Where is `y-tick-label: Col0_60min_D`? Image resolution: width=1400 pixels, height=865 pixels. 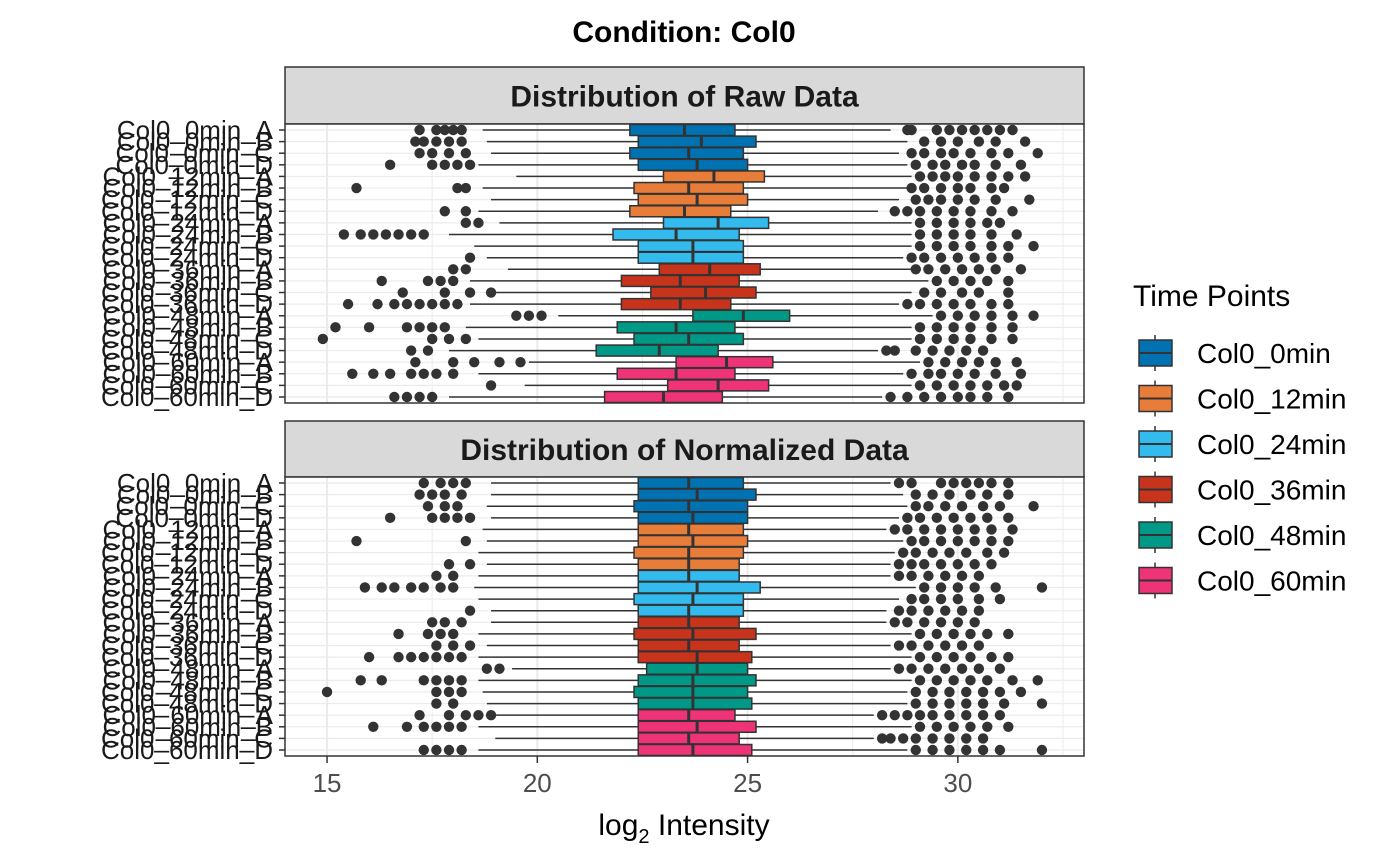 y-tick-label: Col0_60min_D is located at coordinates (187, 397).